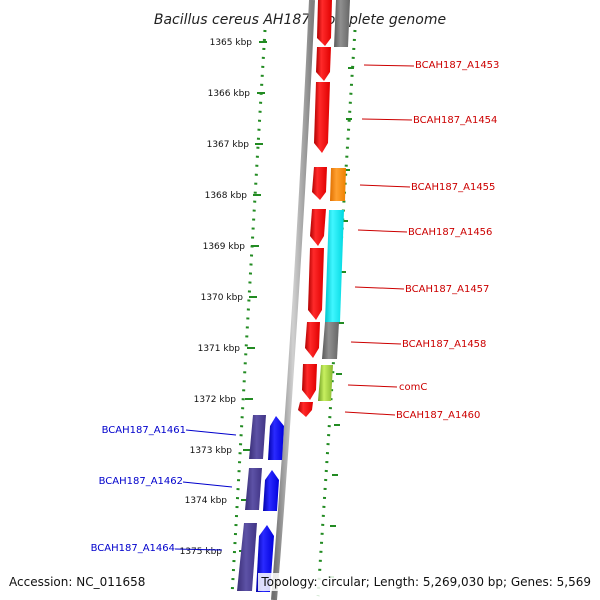  Describe the element at coordinates (229, 94) in the screenshot. I see `ruler-label-1366: 1366 kbp` at that location.